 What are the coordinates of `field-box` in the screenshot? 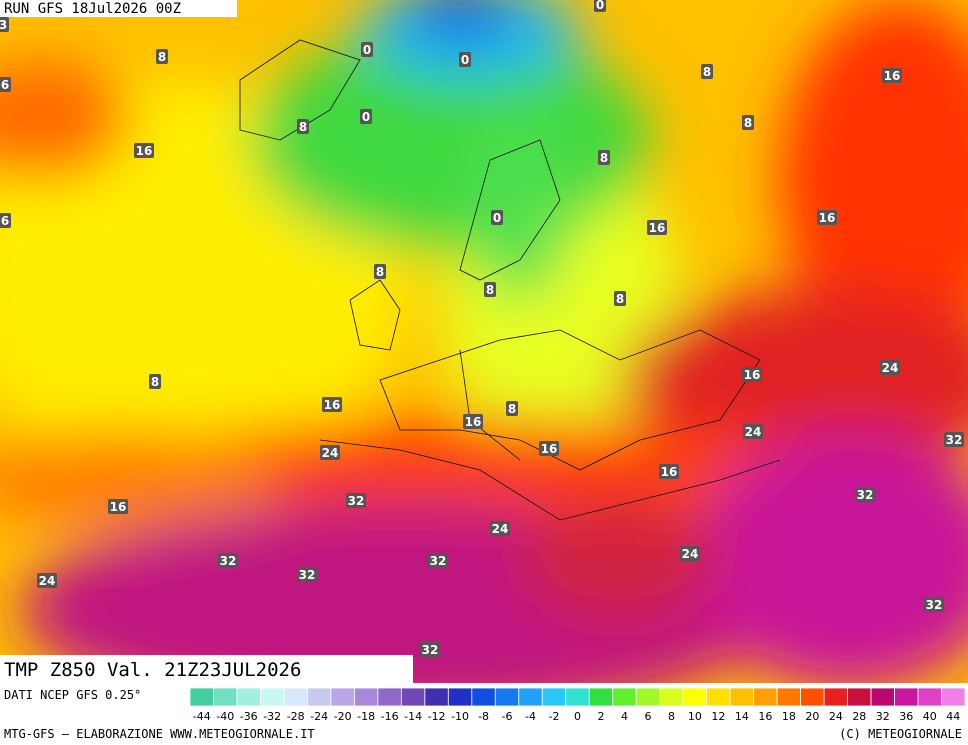 It's located at (206, 669).